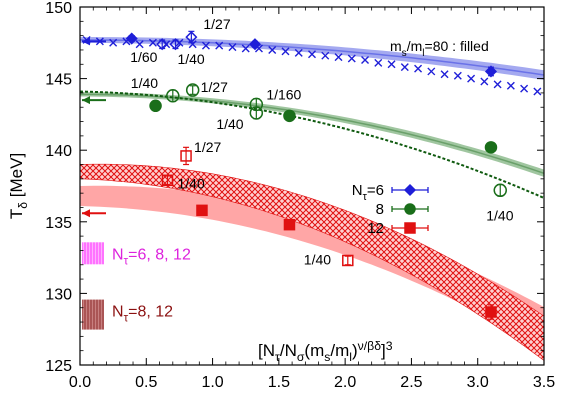 The width and height of the screenshot is (581, 407). I want to click on y-tick-label: 145, so click(58, 80).